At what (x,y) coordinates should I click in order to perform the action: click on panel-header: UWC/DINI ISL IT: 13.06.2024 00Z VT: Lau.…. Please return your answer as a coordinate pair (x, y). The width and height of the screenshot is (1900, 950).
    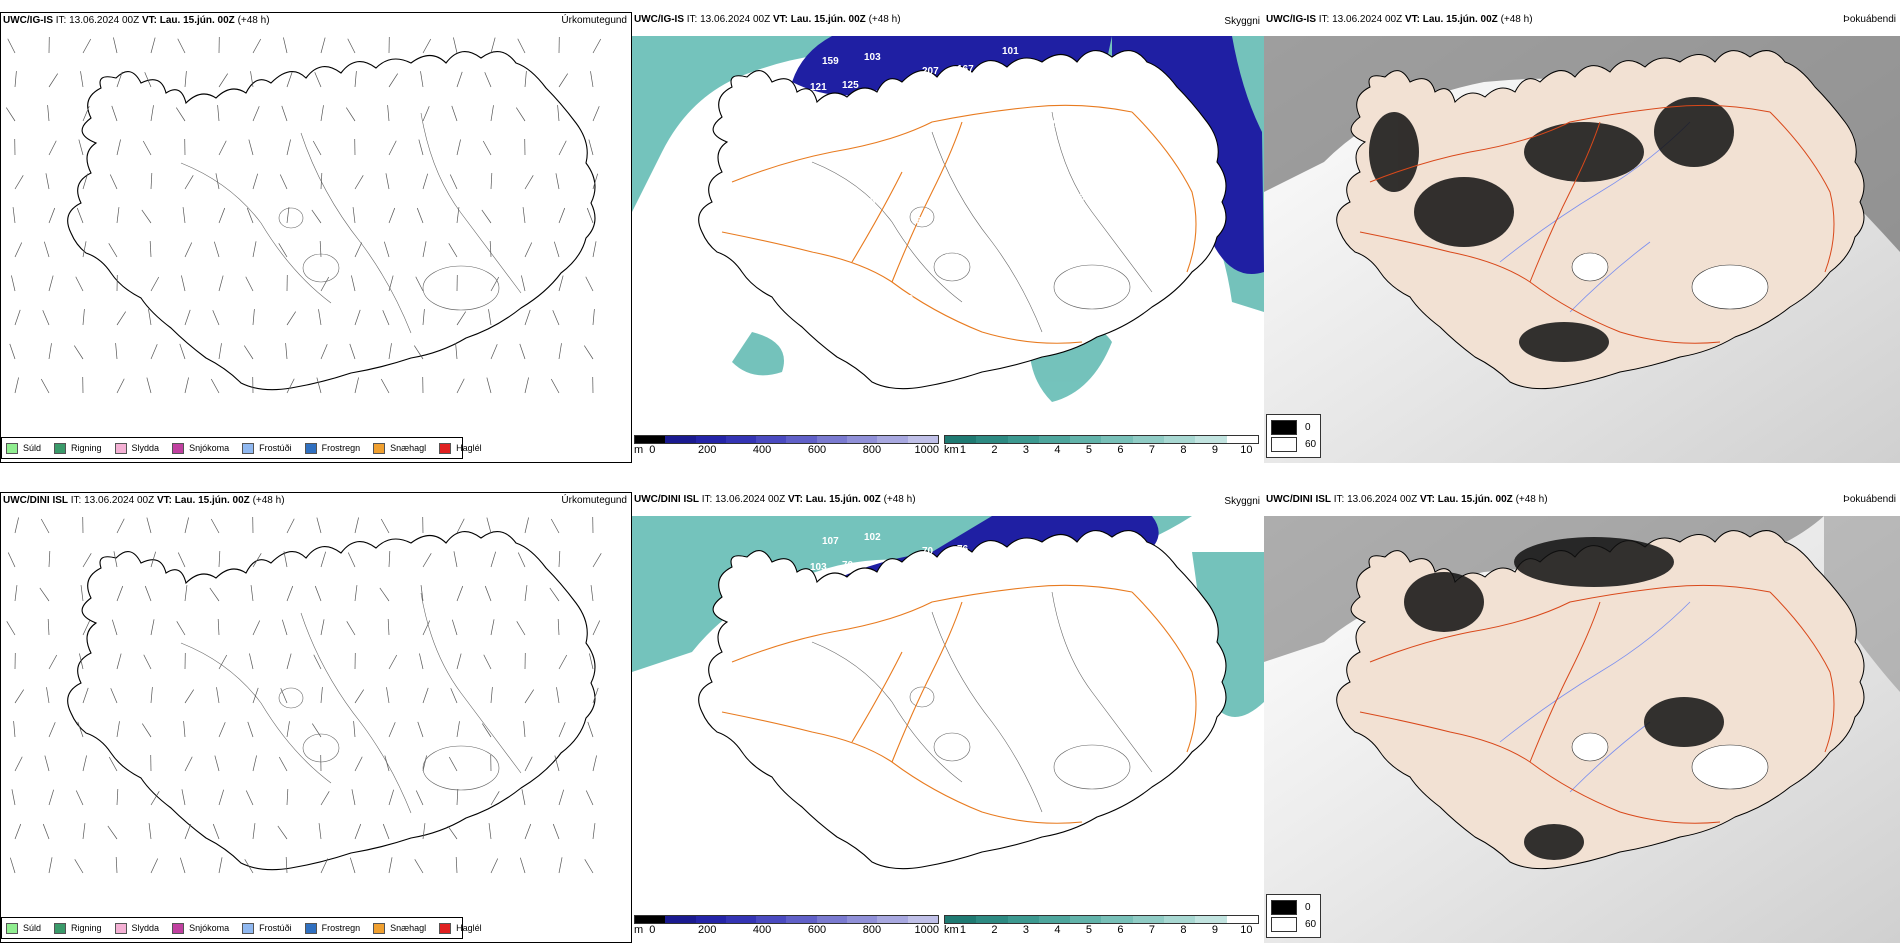
    Looking at the image, I should click on (775, 499).